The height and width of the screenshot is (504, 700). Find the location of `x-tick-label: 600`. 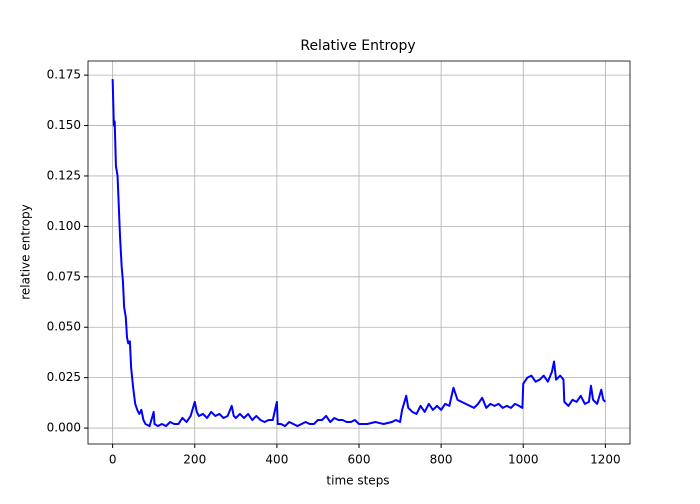

x-tick-label: 600 is located at coordinates (359, 460).